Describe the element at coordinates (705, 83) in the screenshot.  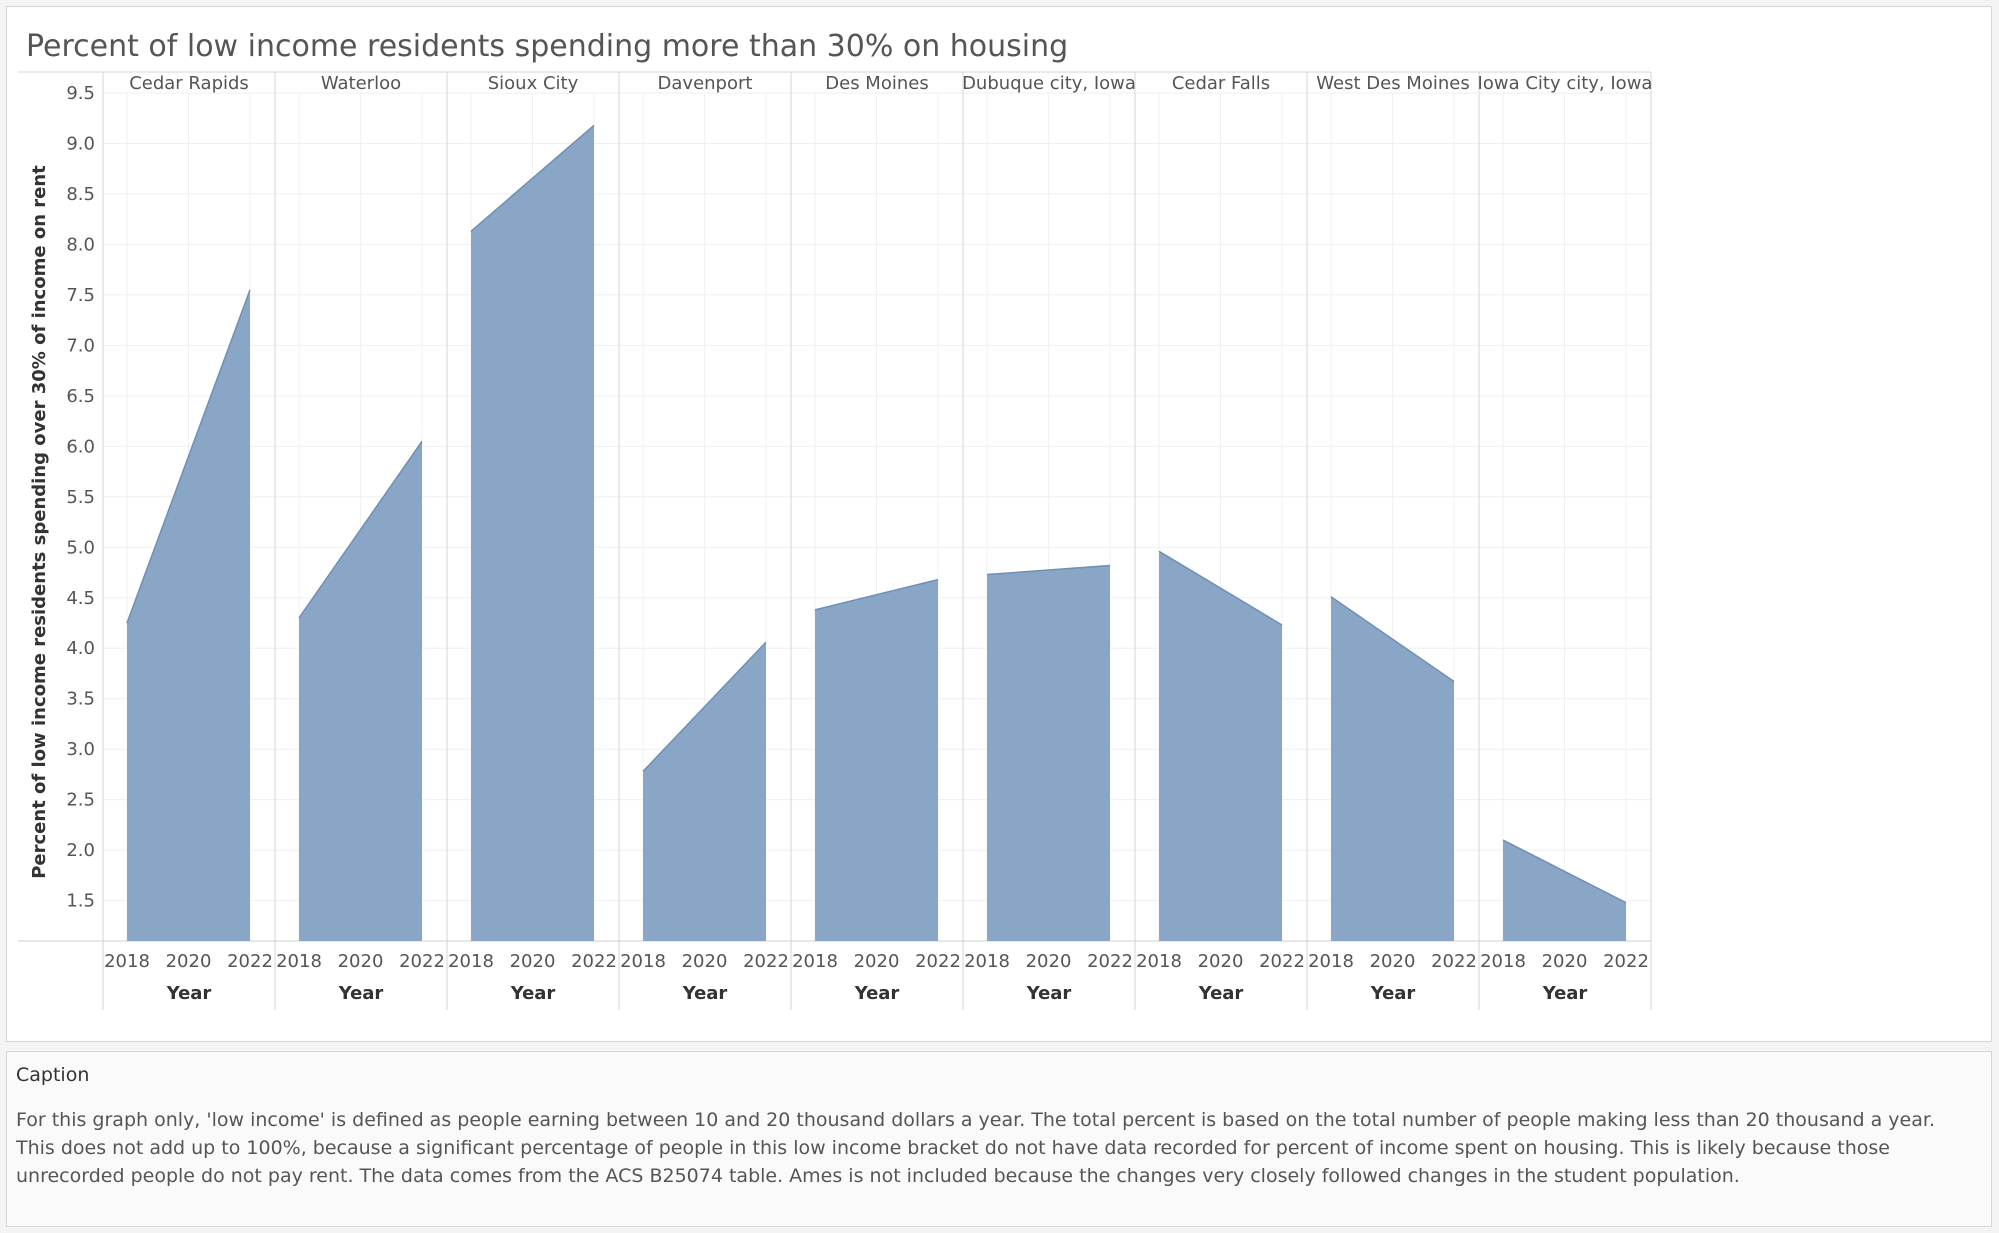
I see `panel-header-label: Davenport` at that location.